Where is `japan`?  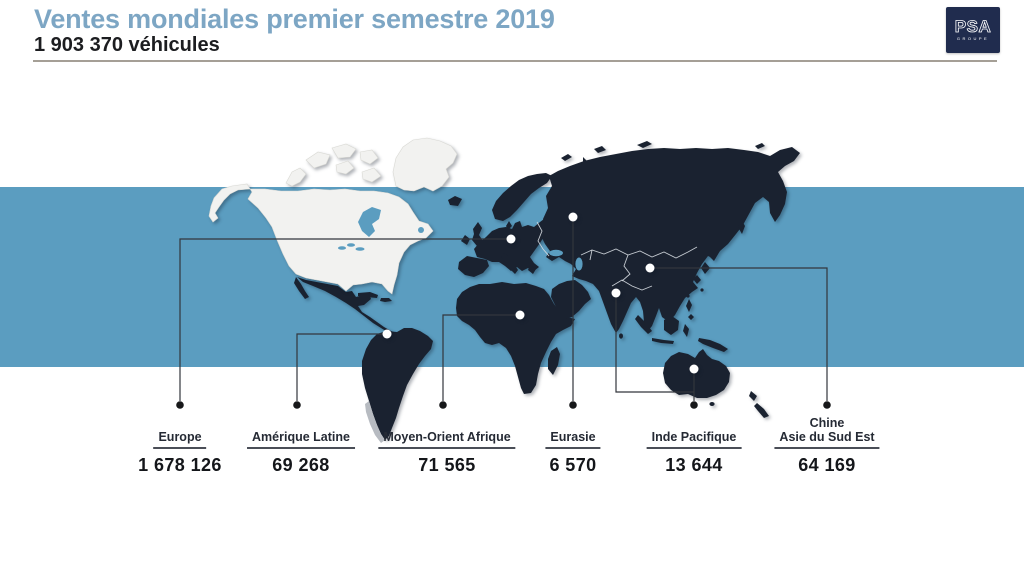 japan is located at coordinates (705, 266).